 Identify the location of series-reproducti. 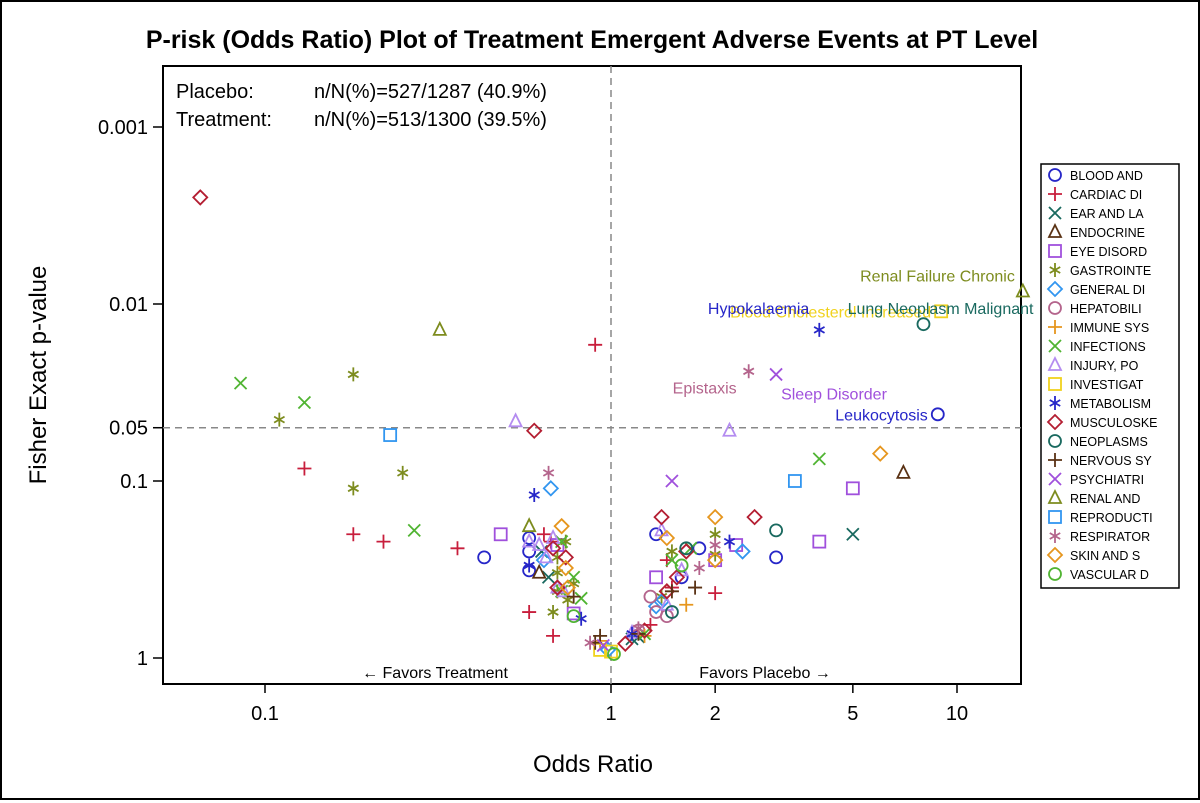
(592, 458).